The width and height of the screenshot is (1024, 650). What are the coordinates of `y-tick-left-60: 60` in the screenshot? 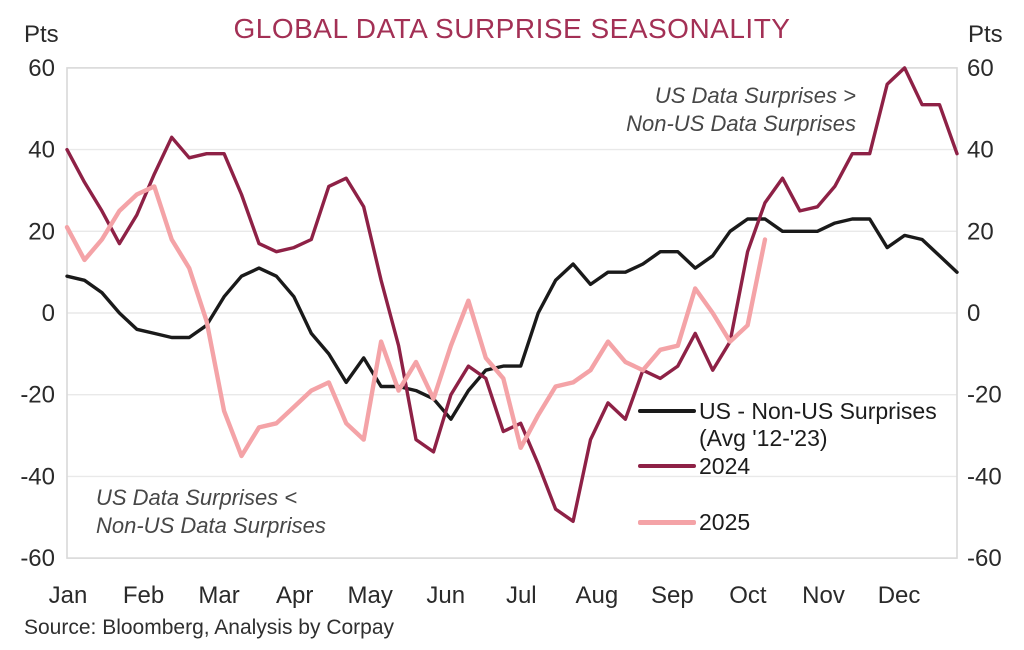 It's located at (41, 68).